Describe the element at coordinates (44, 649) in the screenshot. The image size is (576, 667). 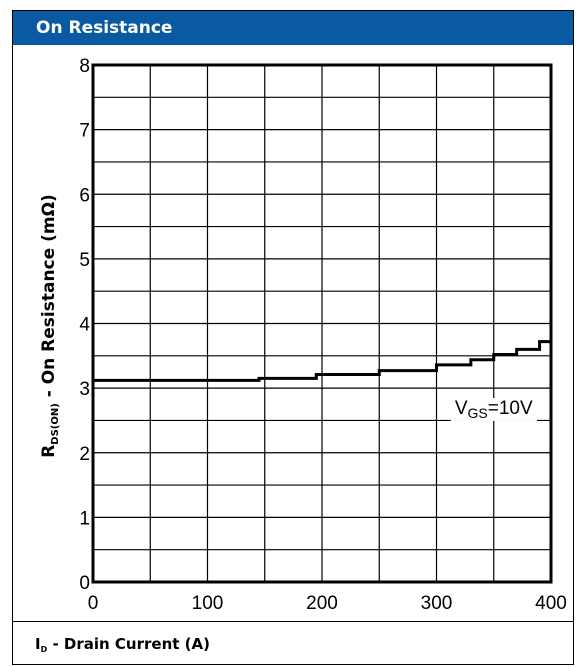
I see `x-axis-label-sub: D` at that location.